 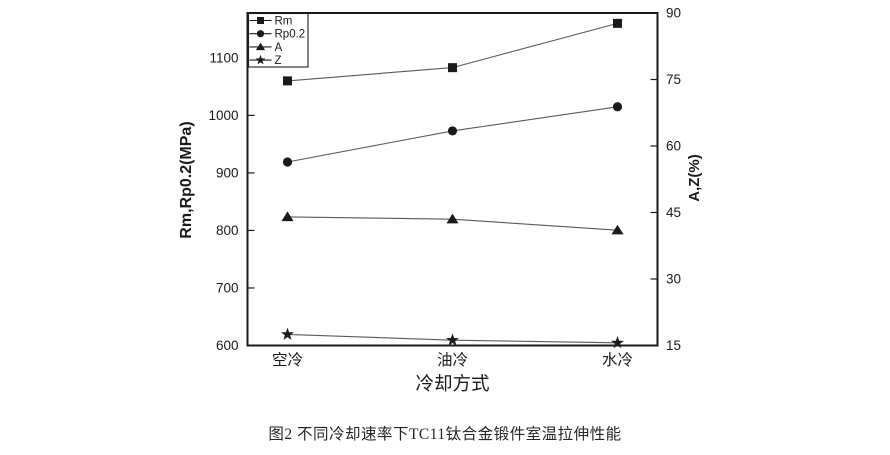 What do you see at coordinates (452, 383) in the screenshot?
I see `x-axis-title: 冷却方式` at bounding box center [452, 383].